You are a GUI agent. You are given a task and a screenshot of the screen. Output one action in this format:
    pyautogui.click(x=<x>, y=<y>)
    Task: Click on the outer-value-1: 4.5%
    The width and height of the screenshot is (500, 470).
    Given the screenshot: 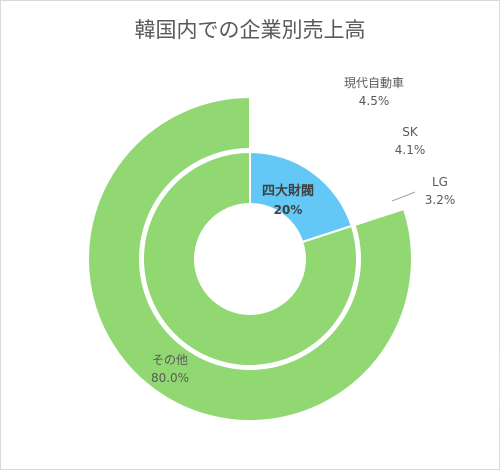 What is the action you would take?
    pyautogui.click(x=374, y=101)
    